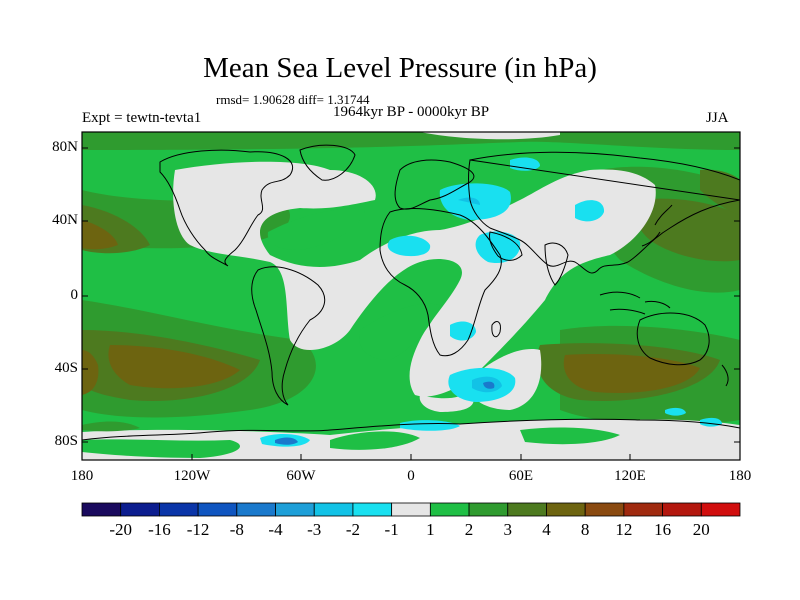 This screenshot has width=800, height=600. I want to click on chart-title: Mean Sea Level Pressure (in hPa), so click(400, 68).